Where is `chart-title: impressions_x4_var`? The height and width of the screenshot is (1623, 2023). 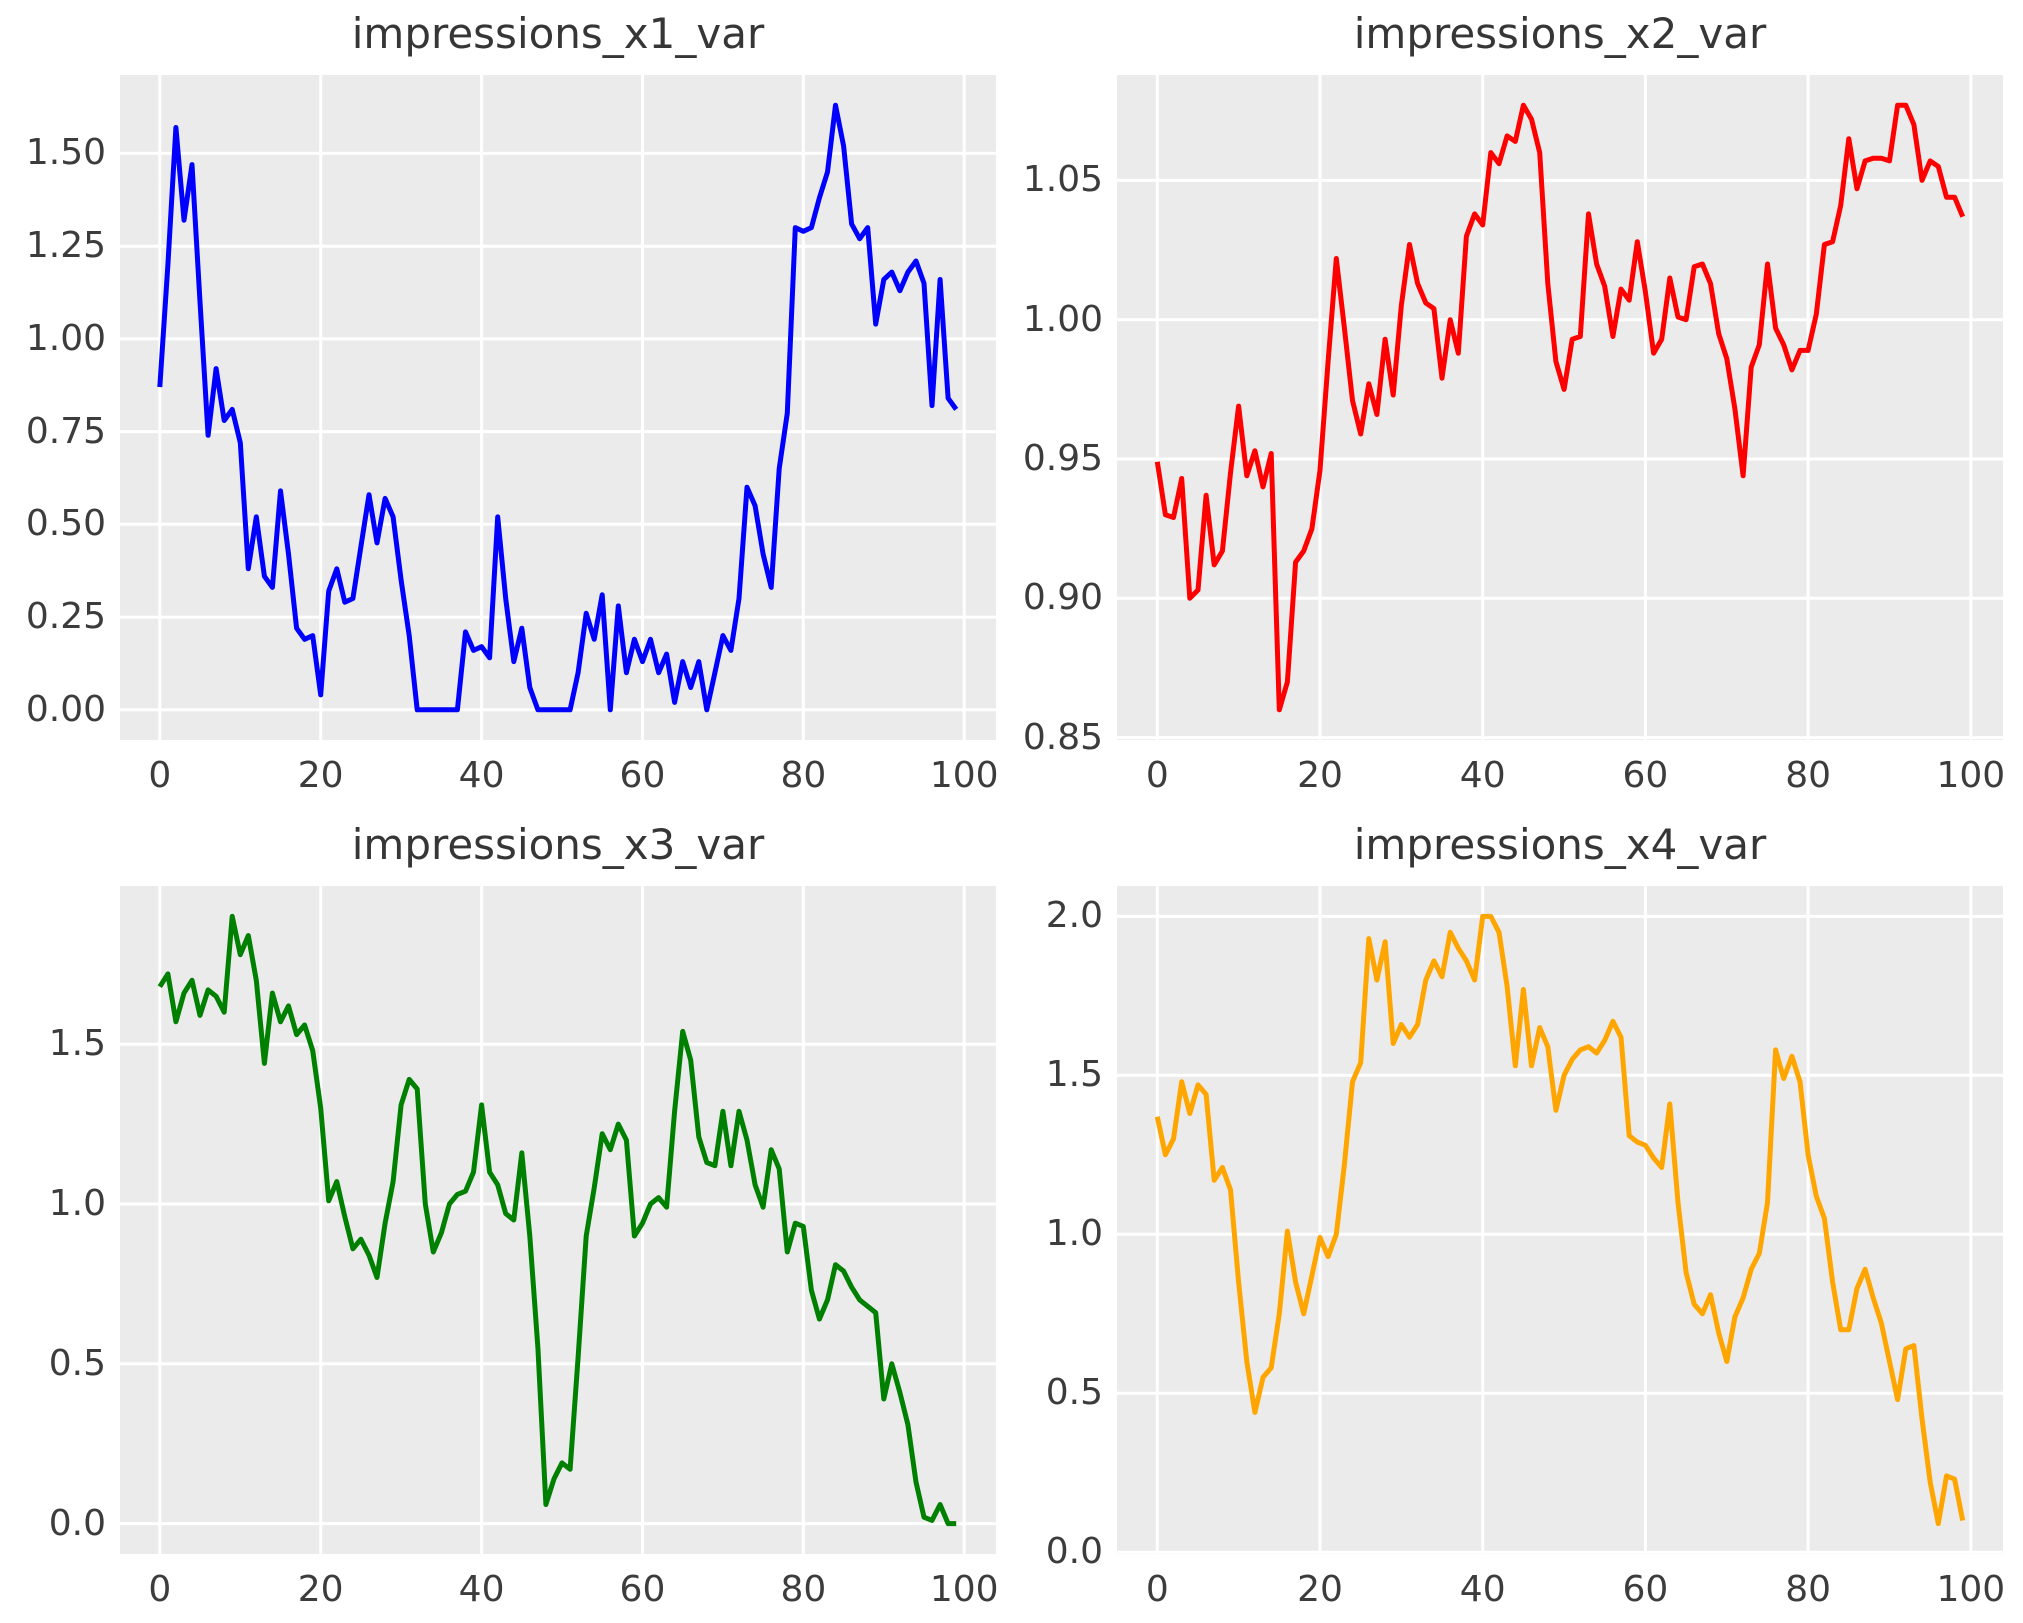
chart-title: impressions_x4_var is located at coordinates (1560, 844).